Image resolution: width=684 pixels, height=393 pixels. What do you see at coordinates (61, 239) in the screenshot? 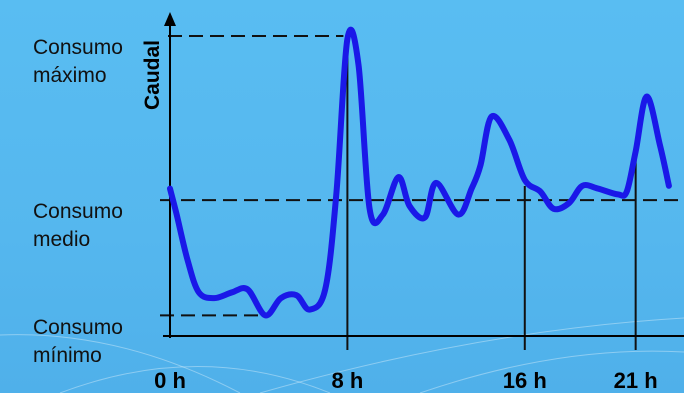
I see `reference-label-mean: medio` at bounding box center [61, 239].